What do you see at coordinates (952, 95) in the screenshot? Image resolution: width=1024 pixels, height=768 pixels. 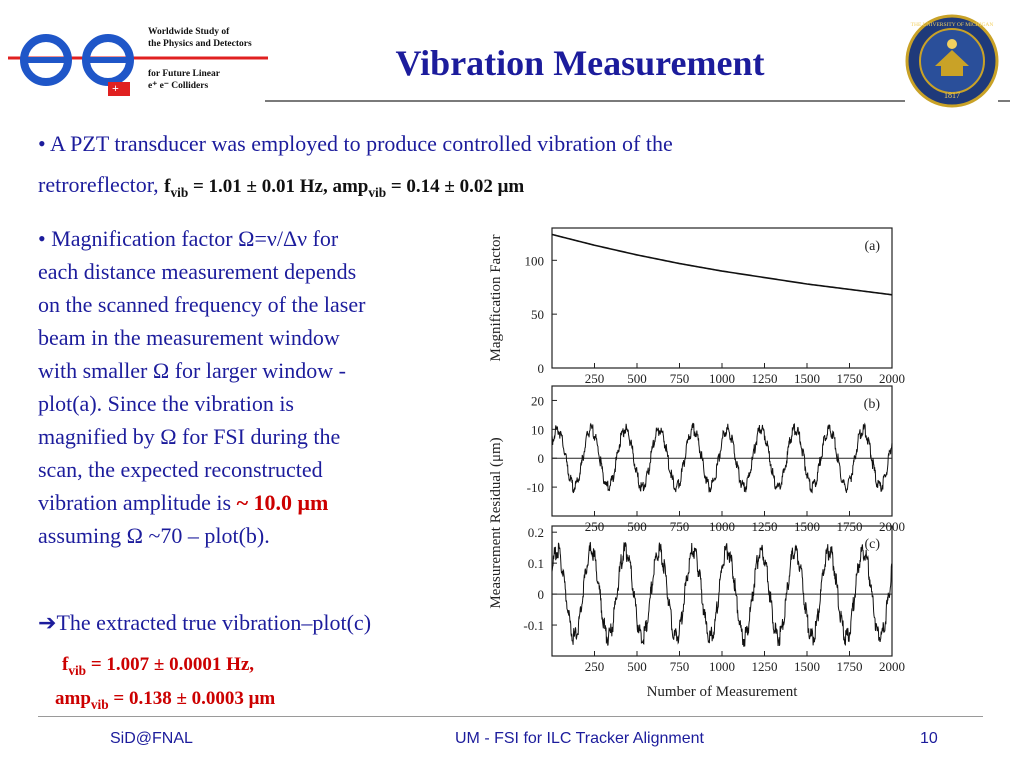 I see `seal-year: 1817` at bounding box center [952, 95].